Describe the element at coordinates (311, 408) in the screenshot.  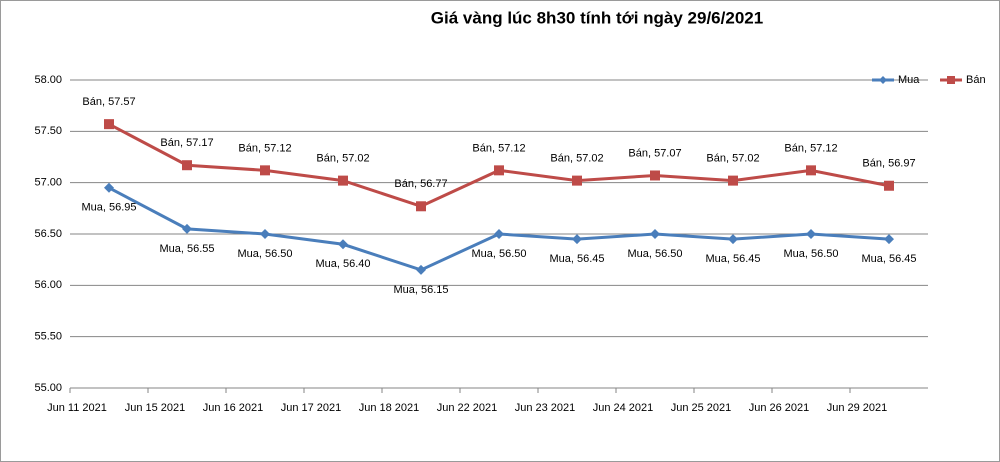
I see `x-tick-label: Jun 17 2021` at that location.